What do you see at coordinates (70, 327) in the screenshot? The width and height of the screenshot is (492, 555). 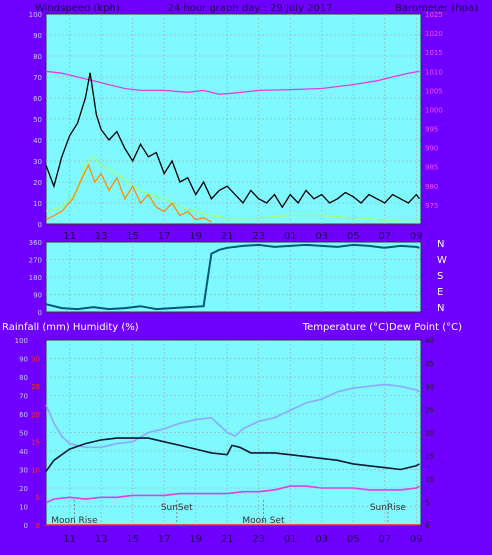 I see `rain-humidity-label: Rainfall (mm) Humidity (%)` at bounding box center [70, 327].